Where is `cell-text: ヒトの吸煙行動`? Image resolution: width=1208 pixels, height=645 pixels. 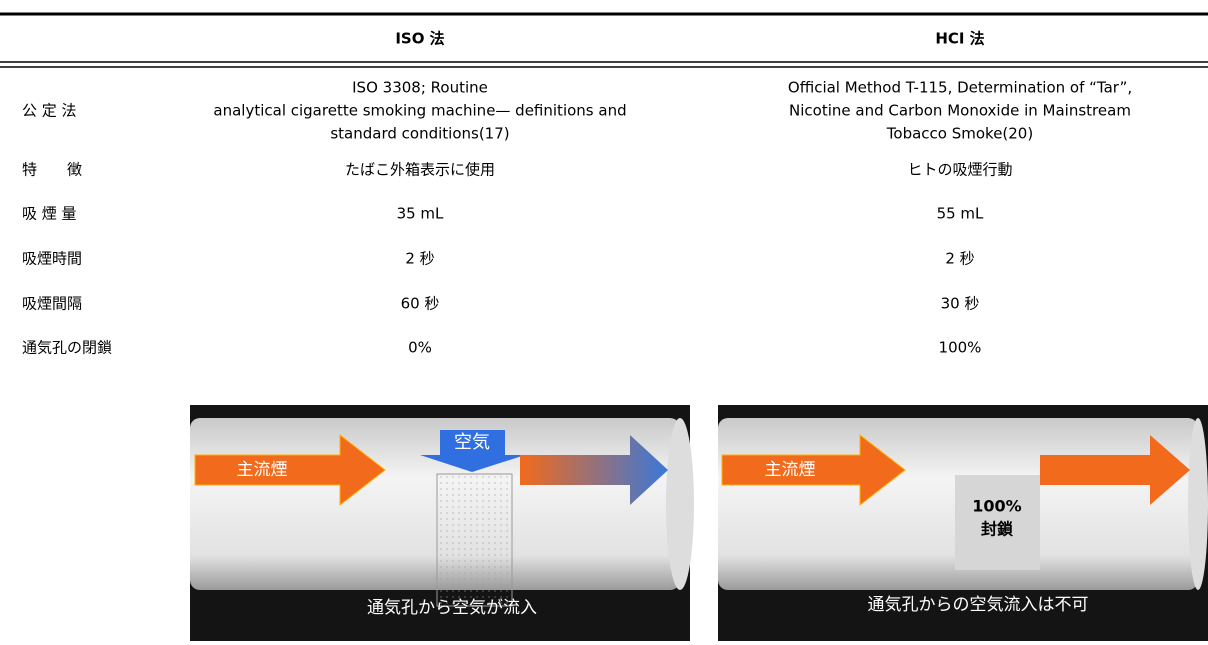 cell-text: ヒトの吸煙行動 is located at coordinates (959, 170).